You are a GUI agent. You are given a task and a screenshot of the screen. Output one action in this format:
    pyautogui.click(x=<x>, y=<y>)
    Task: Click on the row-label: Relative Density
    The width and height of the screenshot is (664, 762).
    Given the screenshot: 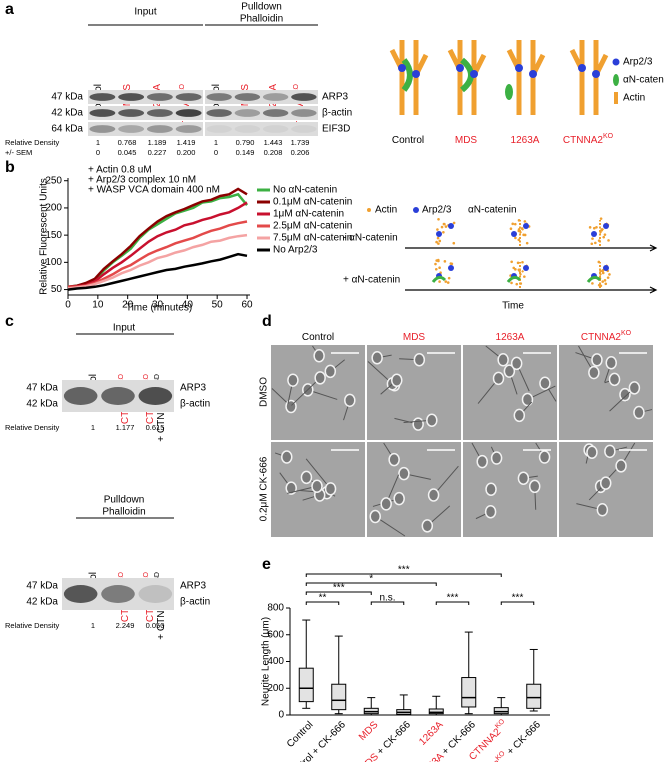 What is the action you would take?
    pyautogui.click(x=32, y=142)
    